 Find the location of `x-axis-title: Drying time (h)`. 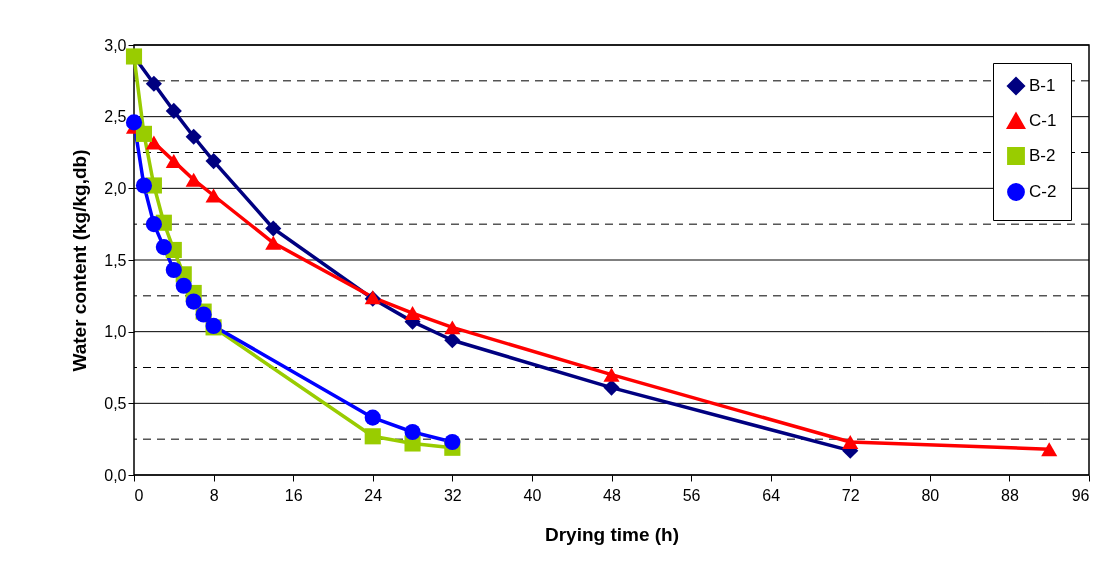

x-axis-title: Drying time (h) is located at coordinates (612, 534).